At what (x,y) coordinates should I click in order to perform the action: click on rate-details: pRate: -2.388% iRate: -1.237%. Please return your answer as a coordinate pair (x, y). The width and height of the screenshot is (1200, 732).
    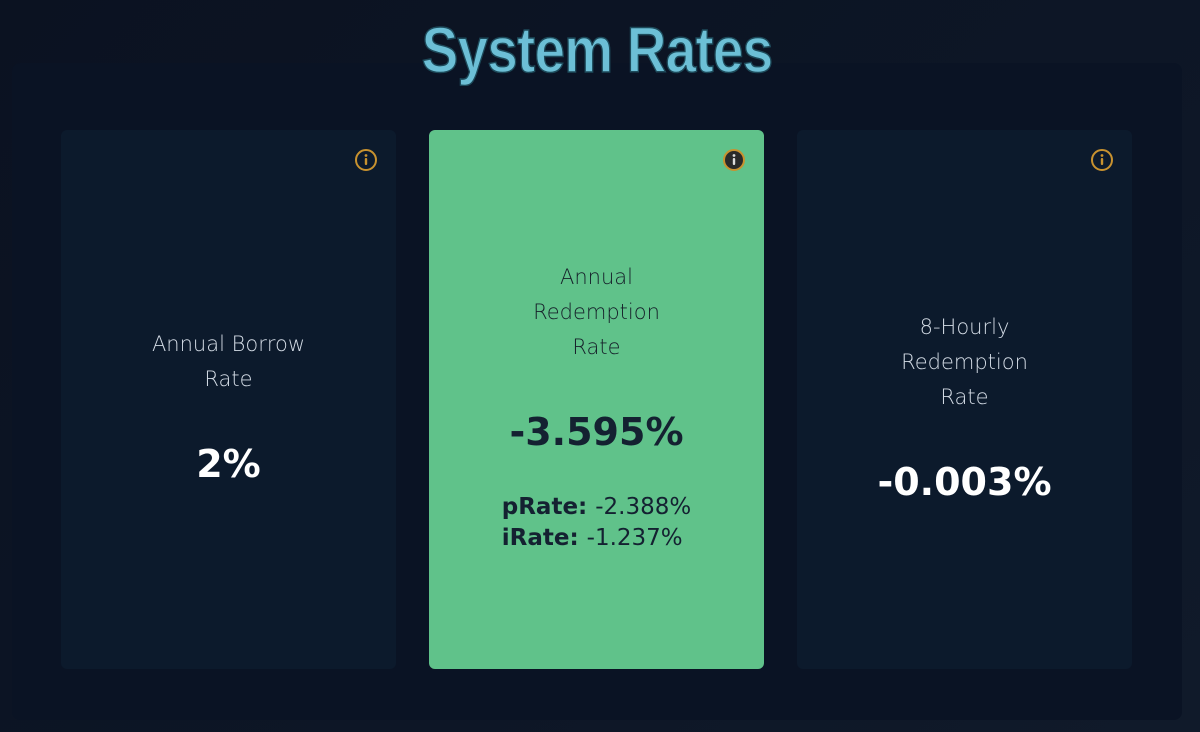
    Looking at the image, I should click on (597, 523).